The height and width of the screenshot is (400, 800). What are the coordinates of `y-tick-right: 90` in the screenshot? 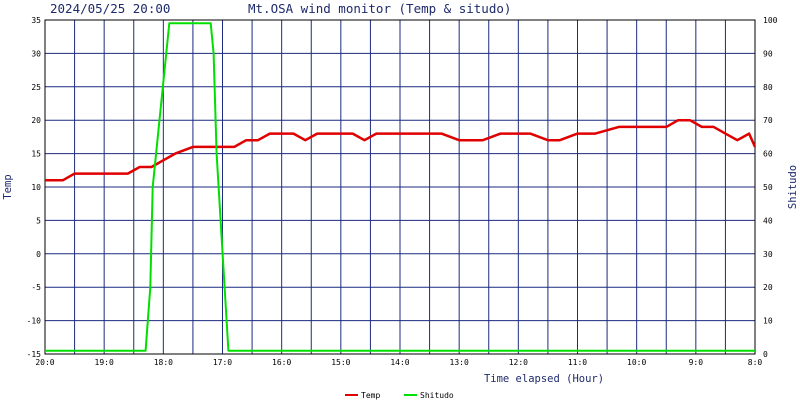 It's located at (768, 53).